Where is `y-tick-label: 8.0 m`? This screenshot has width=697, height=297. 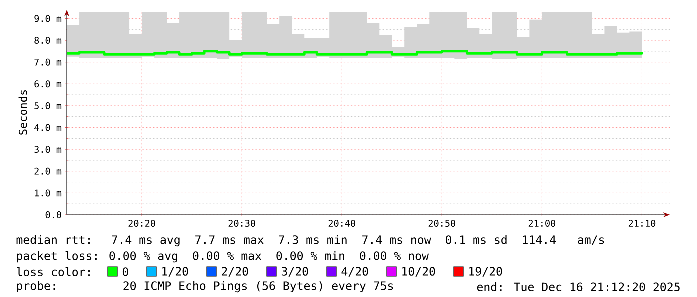 y-tick-label: 8.0 m is located at coordinates (48, 40).